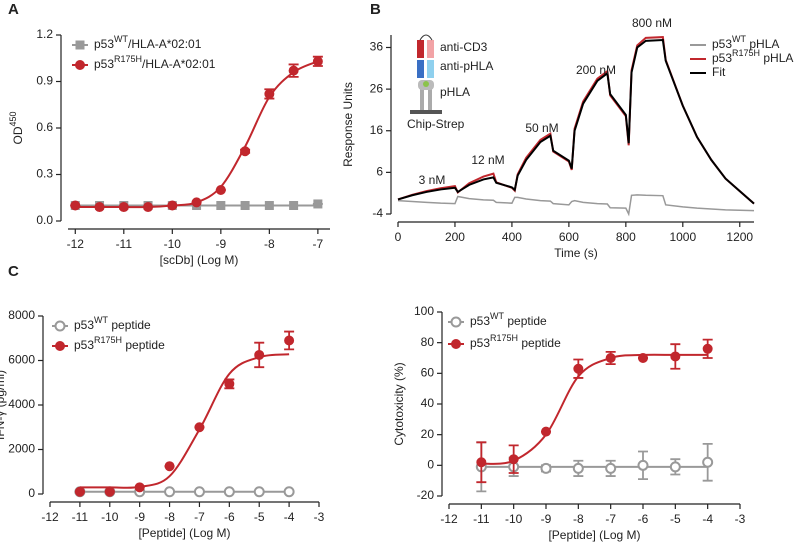 The width and height of the screenshot is (795, 546). I want to click on legend-label: p53R175H peptide, so click(119, 343).